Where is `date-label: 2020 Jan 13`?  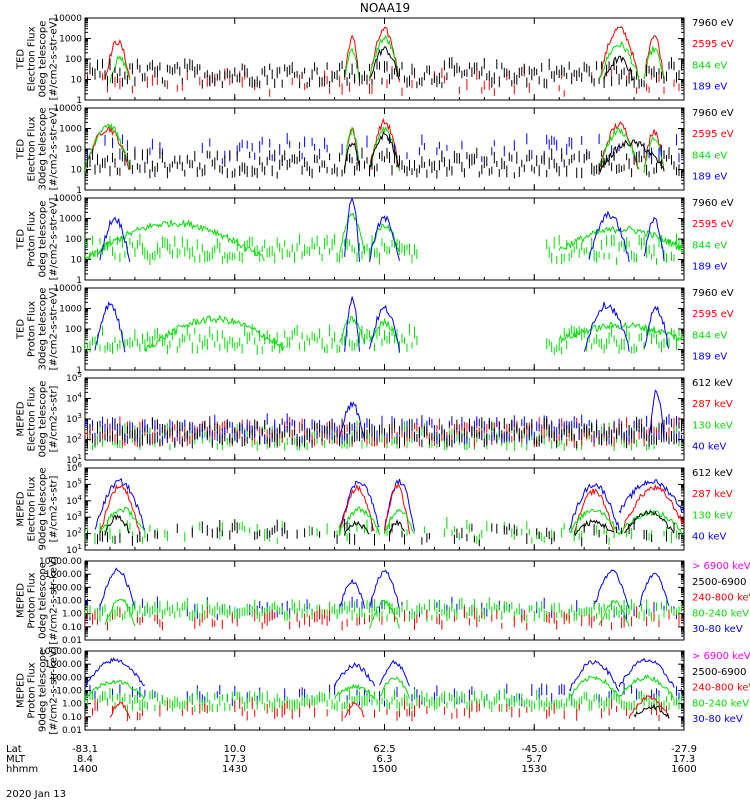
date-label: 2020 Jan 13 is located at coordinates (36, 794).